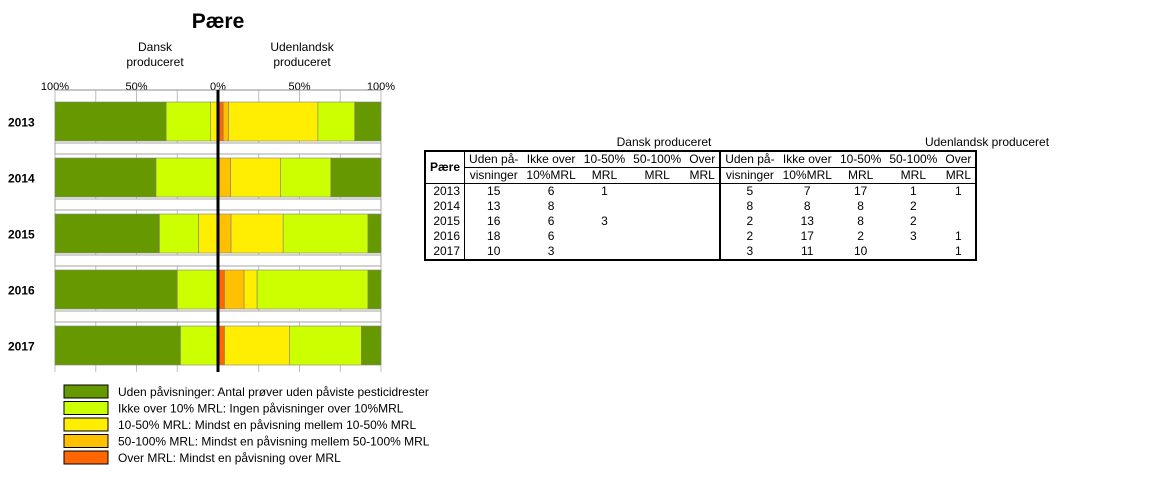 This screenshot has height=478, width=1151. I want to click on table-group-headers: Dansk produceret Udenlandsk produceret, so click(736, 142).